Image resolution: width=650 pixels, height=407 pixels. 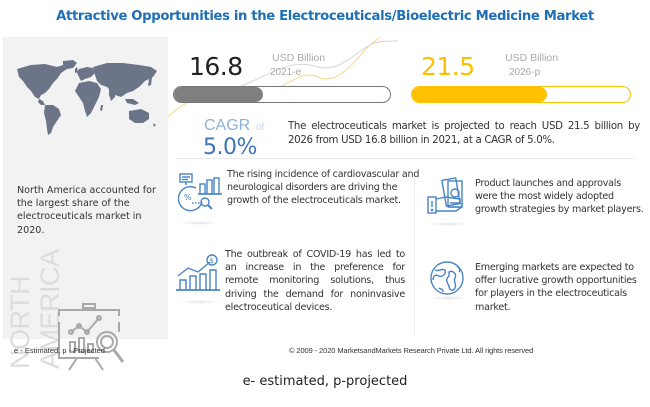 I want to click on hand-money-icon, so click(x=445, y=195).